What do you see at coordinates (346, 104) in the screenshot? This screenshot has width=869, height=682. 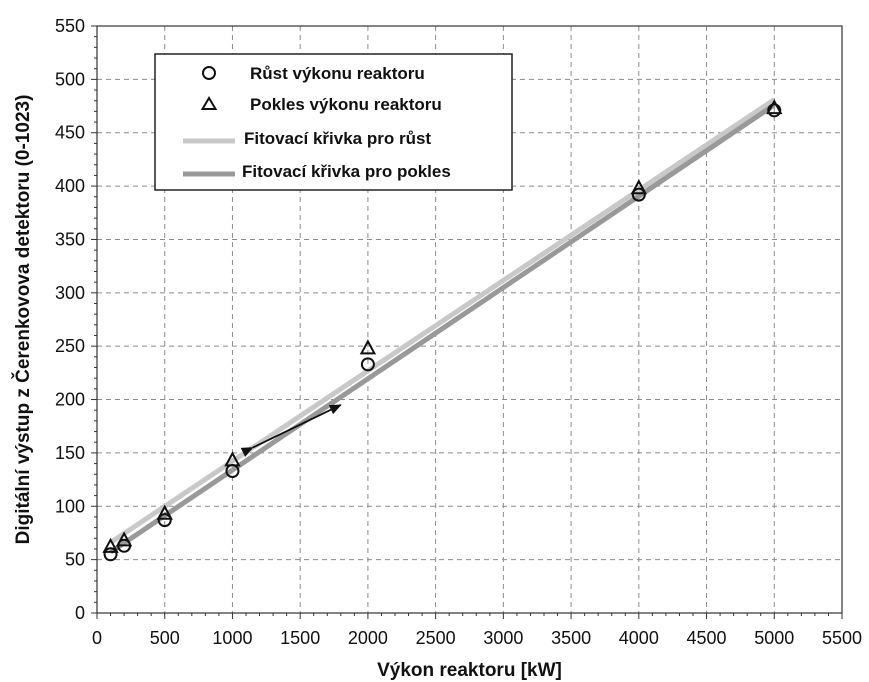 I see `legend-label-pokles: Pokles výkonu reaktoru` at bounding box center [346, 104].